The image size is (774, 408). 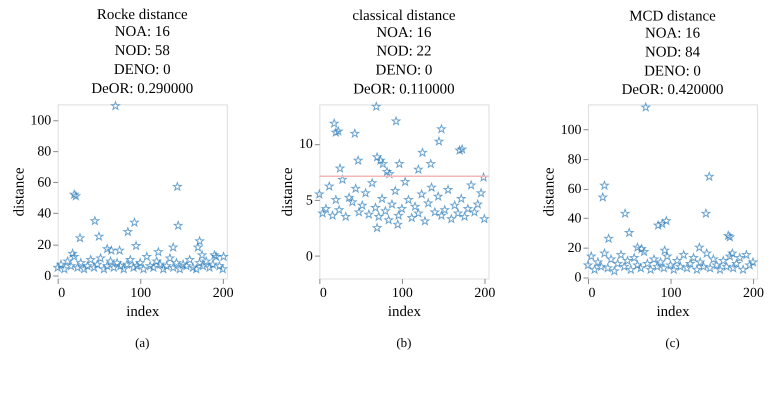 I want to click on chart-subtitle: NOA: 16 NOD: 84 DENO: 0 DeOR: 0.420000, so click(x=673, y=62).